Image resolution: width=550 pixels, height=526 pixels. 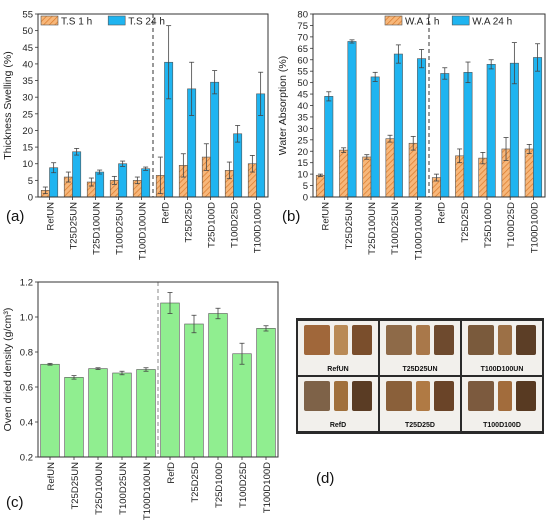 What do you see at coordinates (99, 488) in the screenshot?
I see `x-tick-label: T25D100UN` at bounding box center [99, 488].